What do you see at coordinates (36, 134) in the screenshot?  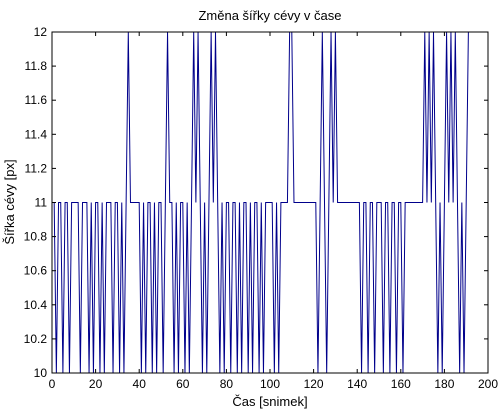 I see `y-tick-label: 11.4` at bounding box center [36, 134].